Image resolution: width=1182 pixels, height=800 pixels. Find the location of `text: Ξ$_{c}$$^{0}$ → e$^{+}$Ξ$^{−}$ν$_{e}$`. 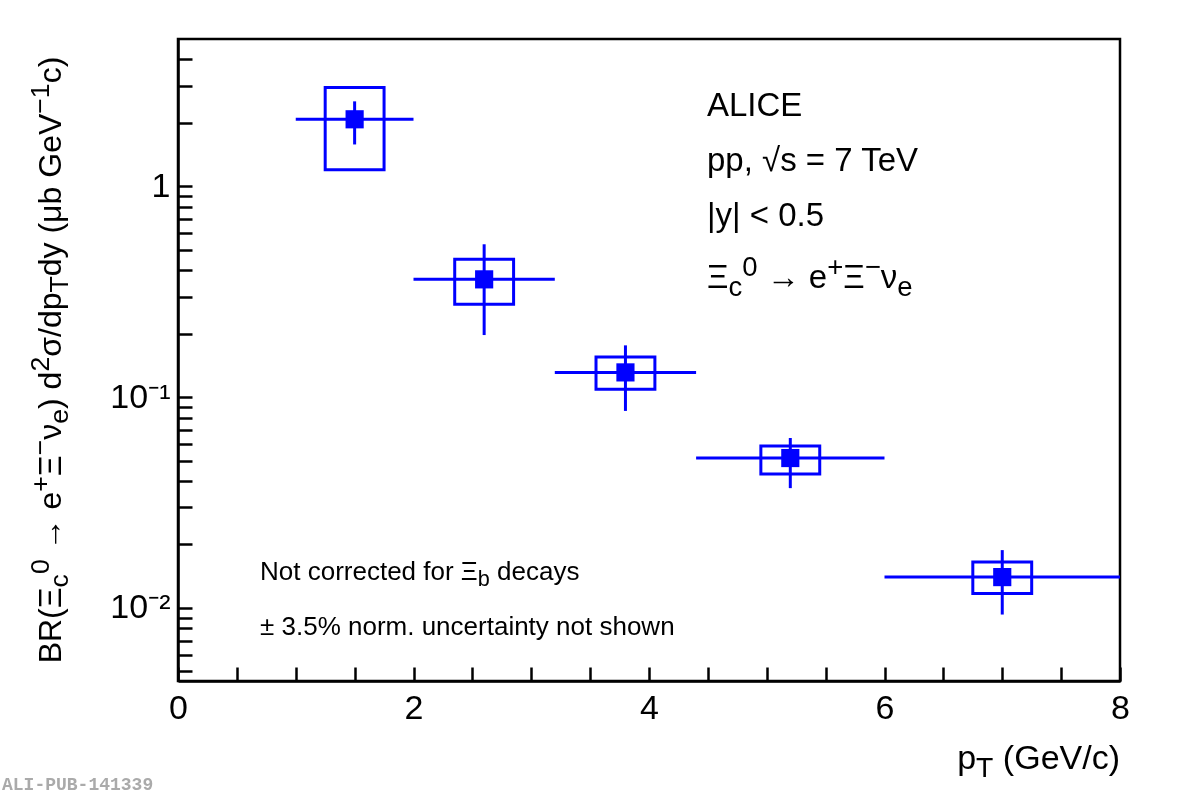

text: Ξ$_{c}$$^{0}$ → e$^{+}$Ξ$^{−}$ν$_{e}$ is located at coordinates (810, 276).